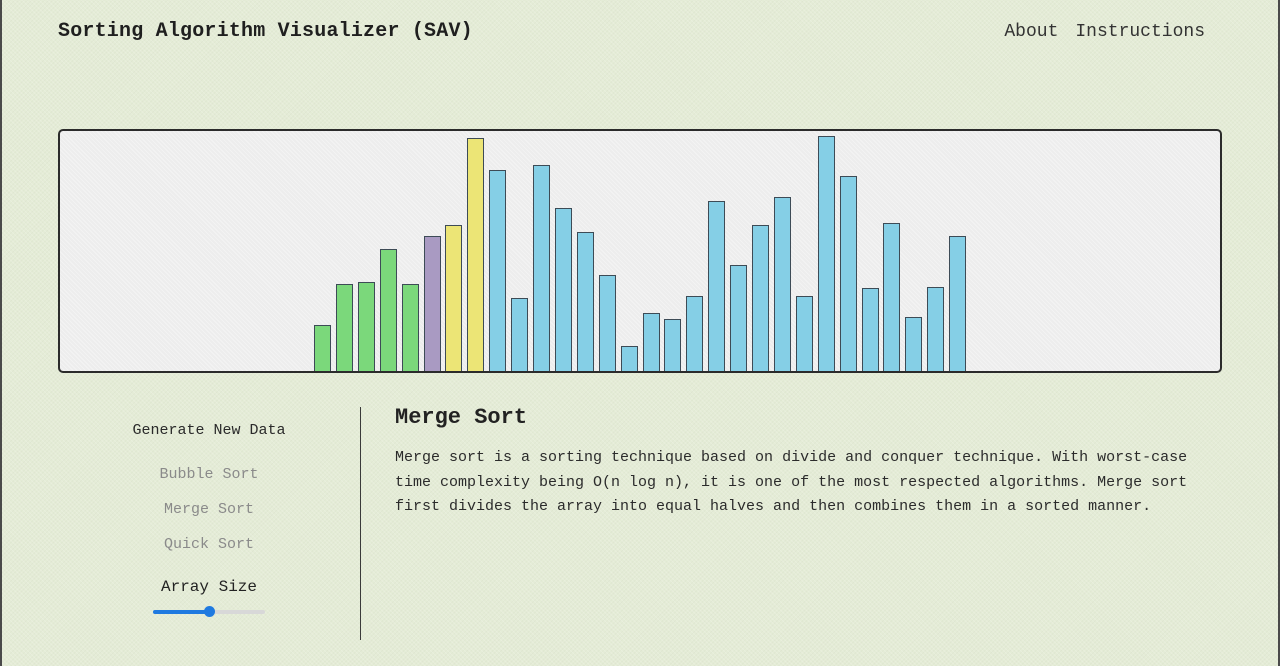 The height and width of the screenshot is (666, 1280). Describe the element at coordinates (1279, 333) in the screenshot. I see `window-frame-right` at that location.